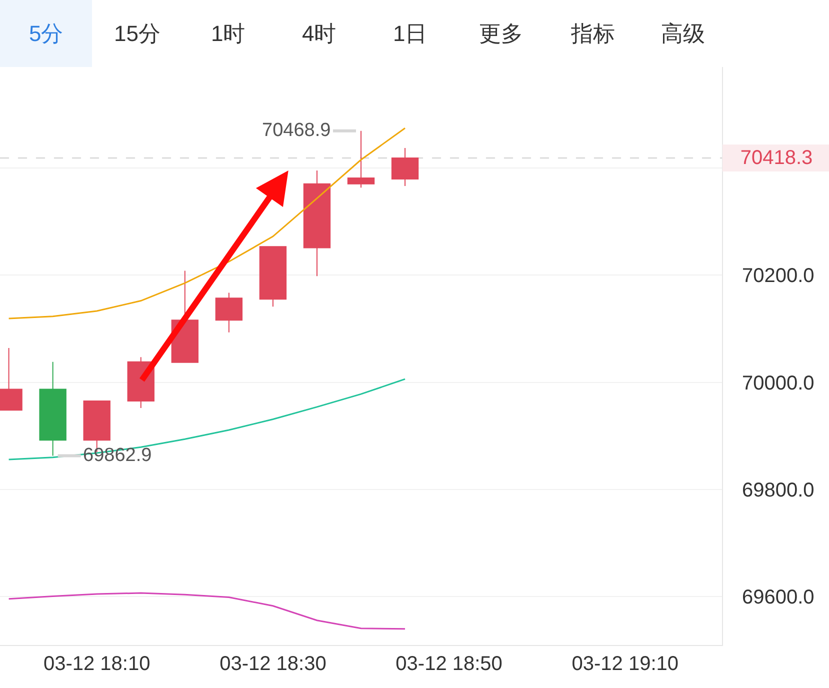  What do you see at coordinates (778, 383) in the screenshot?
I see `y-tick-label: 70000.0` at bounding box center [778, 383].